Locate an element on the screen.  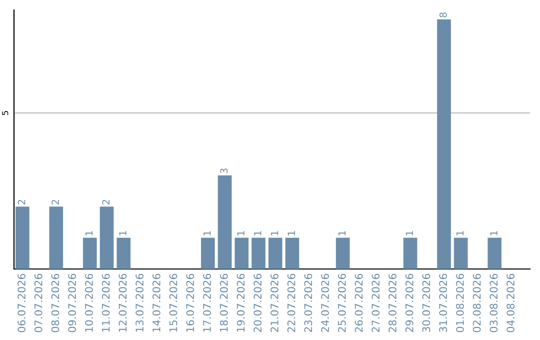
x-tick-label: 15.07.2026 is located at coordinates (173, 303).